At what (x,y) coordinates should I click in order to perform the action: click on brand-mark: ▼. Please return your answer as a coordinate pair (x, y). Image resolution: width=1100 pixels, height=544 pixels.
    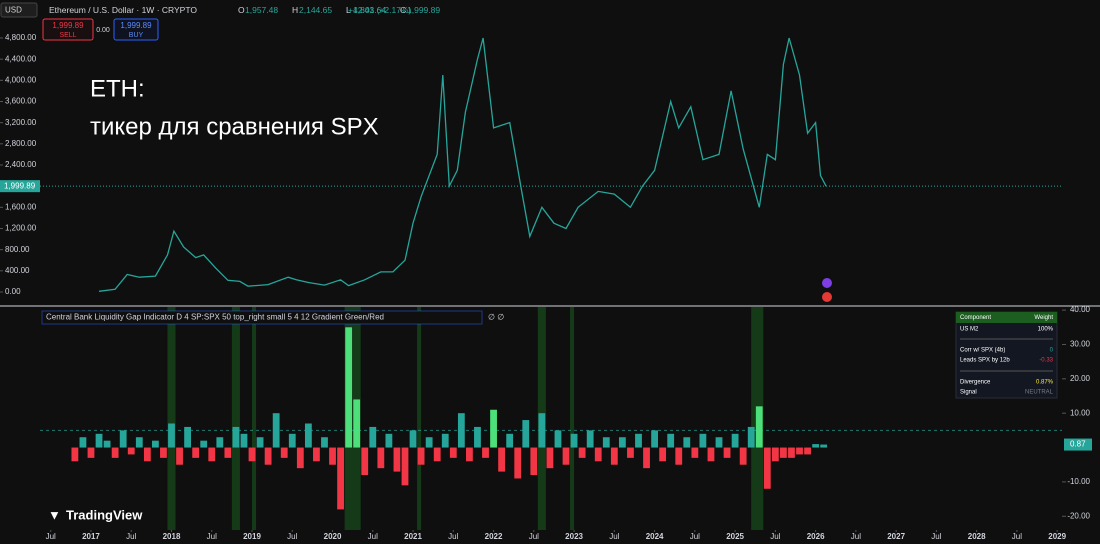
    Looking at the image, I should click on (54, 514).